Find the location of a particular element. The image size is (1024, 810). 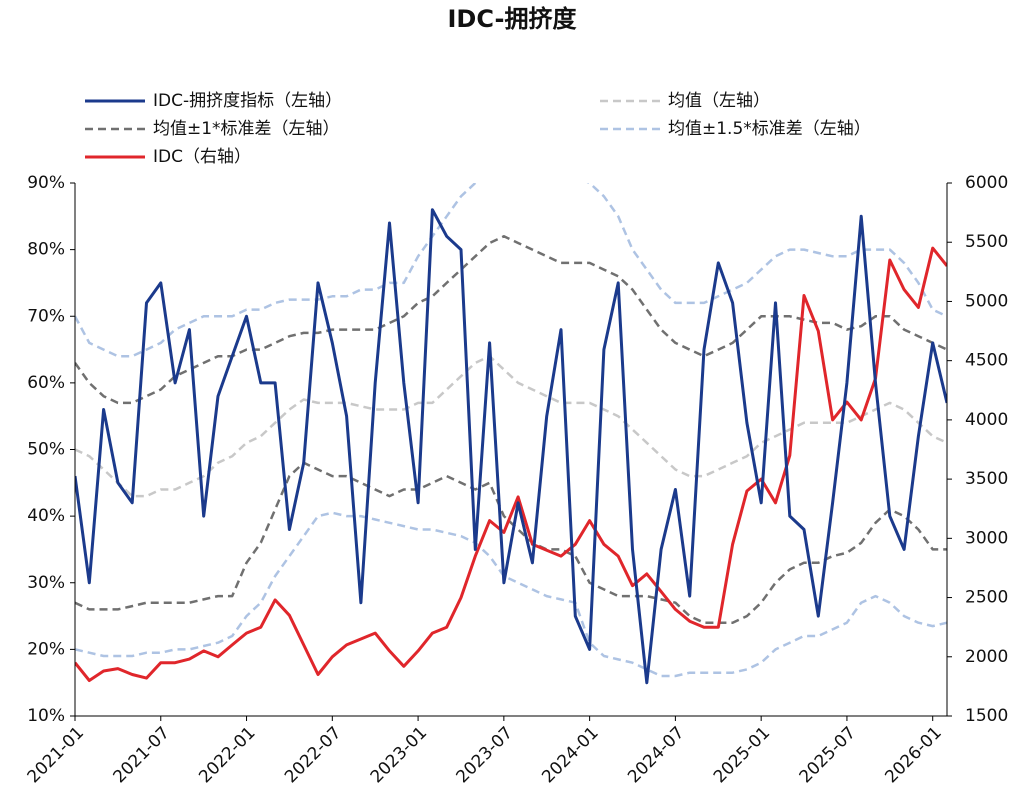

y2-tick-label: 2000 is located at coordinates (986, 657).